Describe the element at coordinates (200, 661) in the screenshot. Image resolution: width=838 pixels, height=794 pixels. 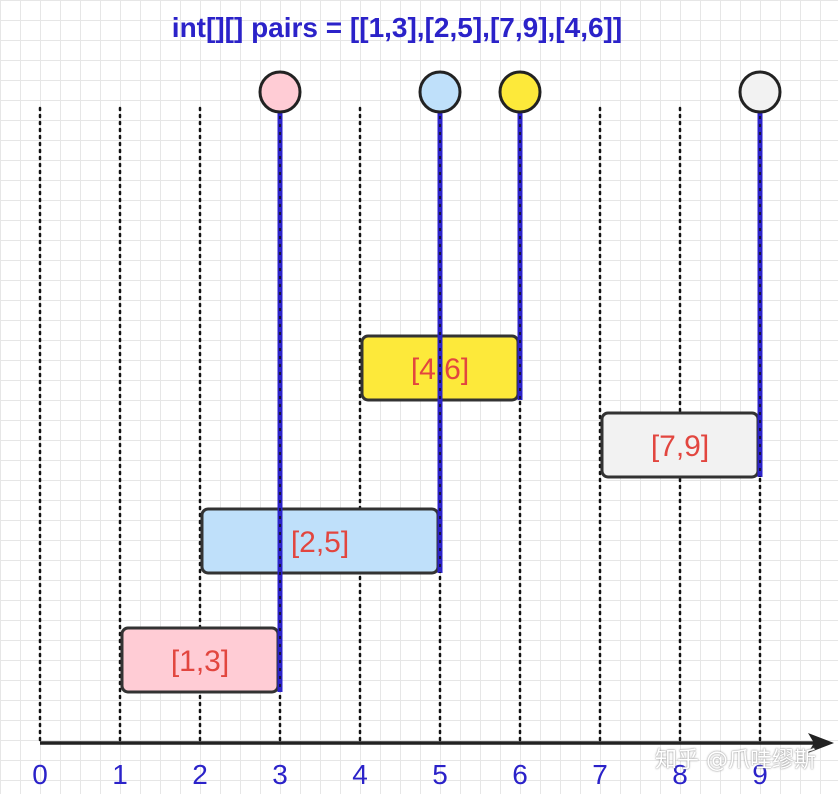
I see `interval-label: [1,3]` at that location.